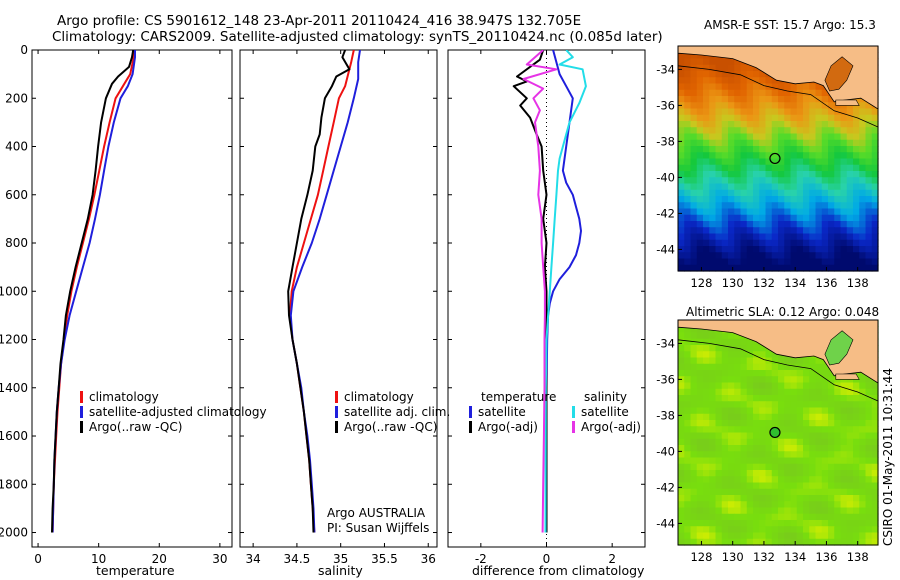  What do you see at coordinates (665, 141) in the screenshot?
I see `sst_map-ytick-label: -38` at bounding box center [665, 141].